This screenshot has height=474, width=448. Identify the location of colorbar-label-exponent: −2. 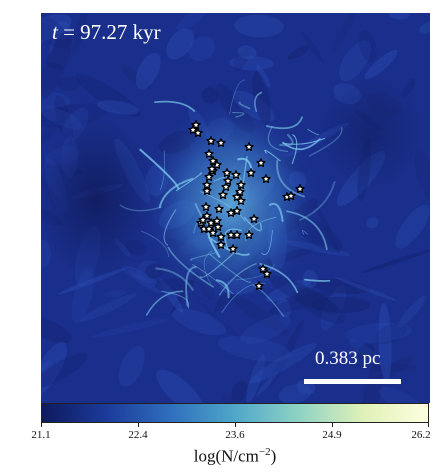
(264, 452).